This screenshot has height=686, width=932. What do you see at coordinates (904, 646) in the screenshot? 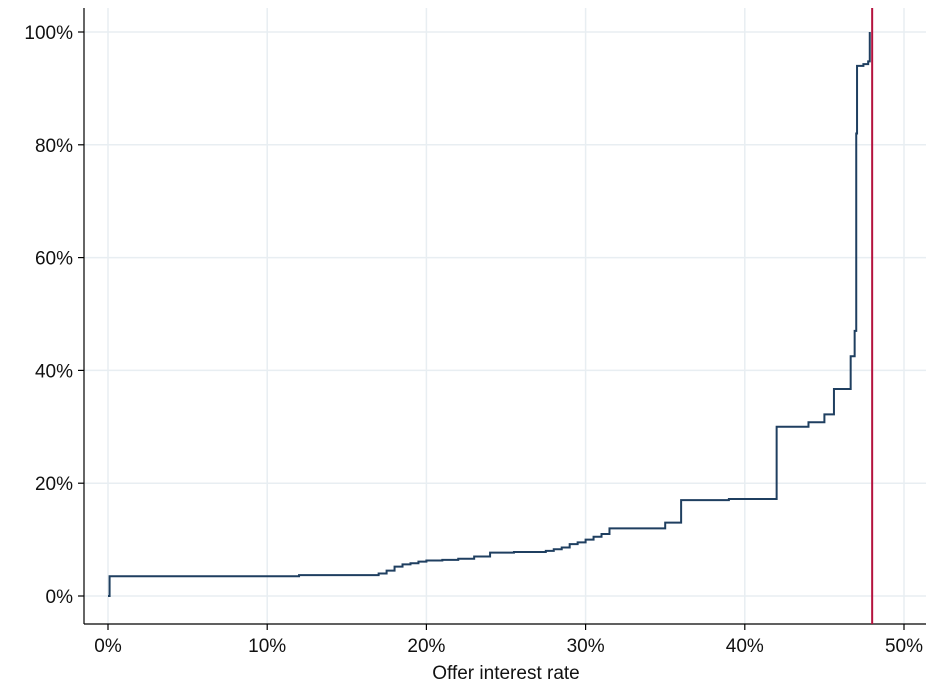
I see `x-tick-label: 50%` at bounding box center [904, 646].